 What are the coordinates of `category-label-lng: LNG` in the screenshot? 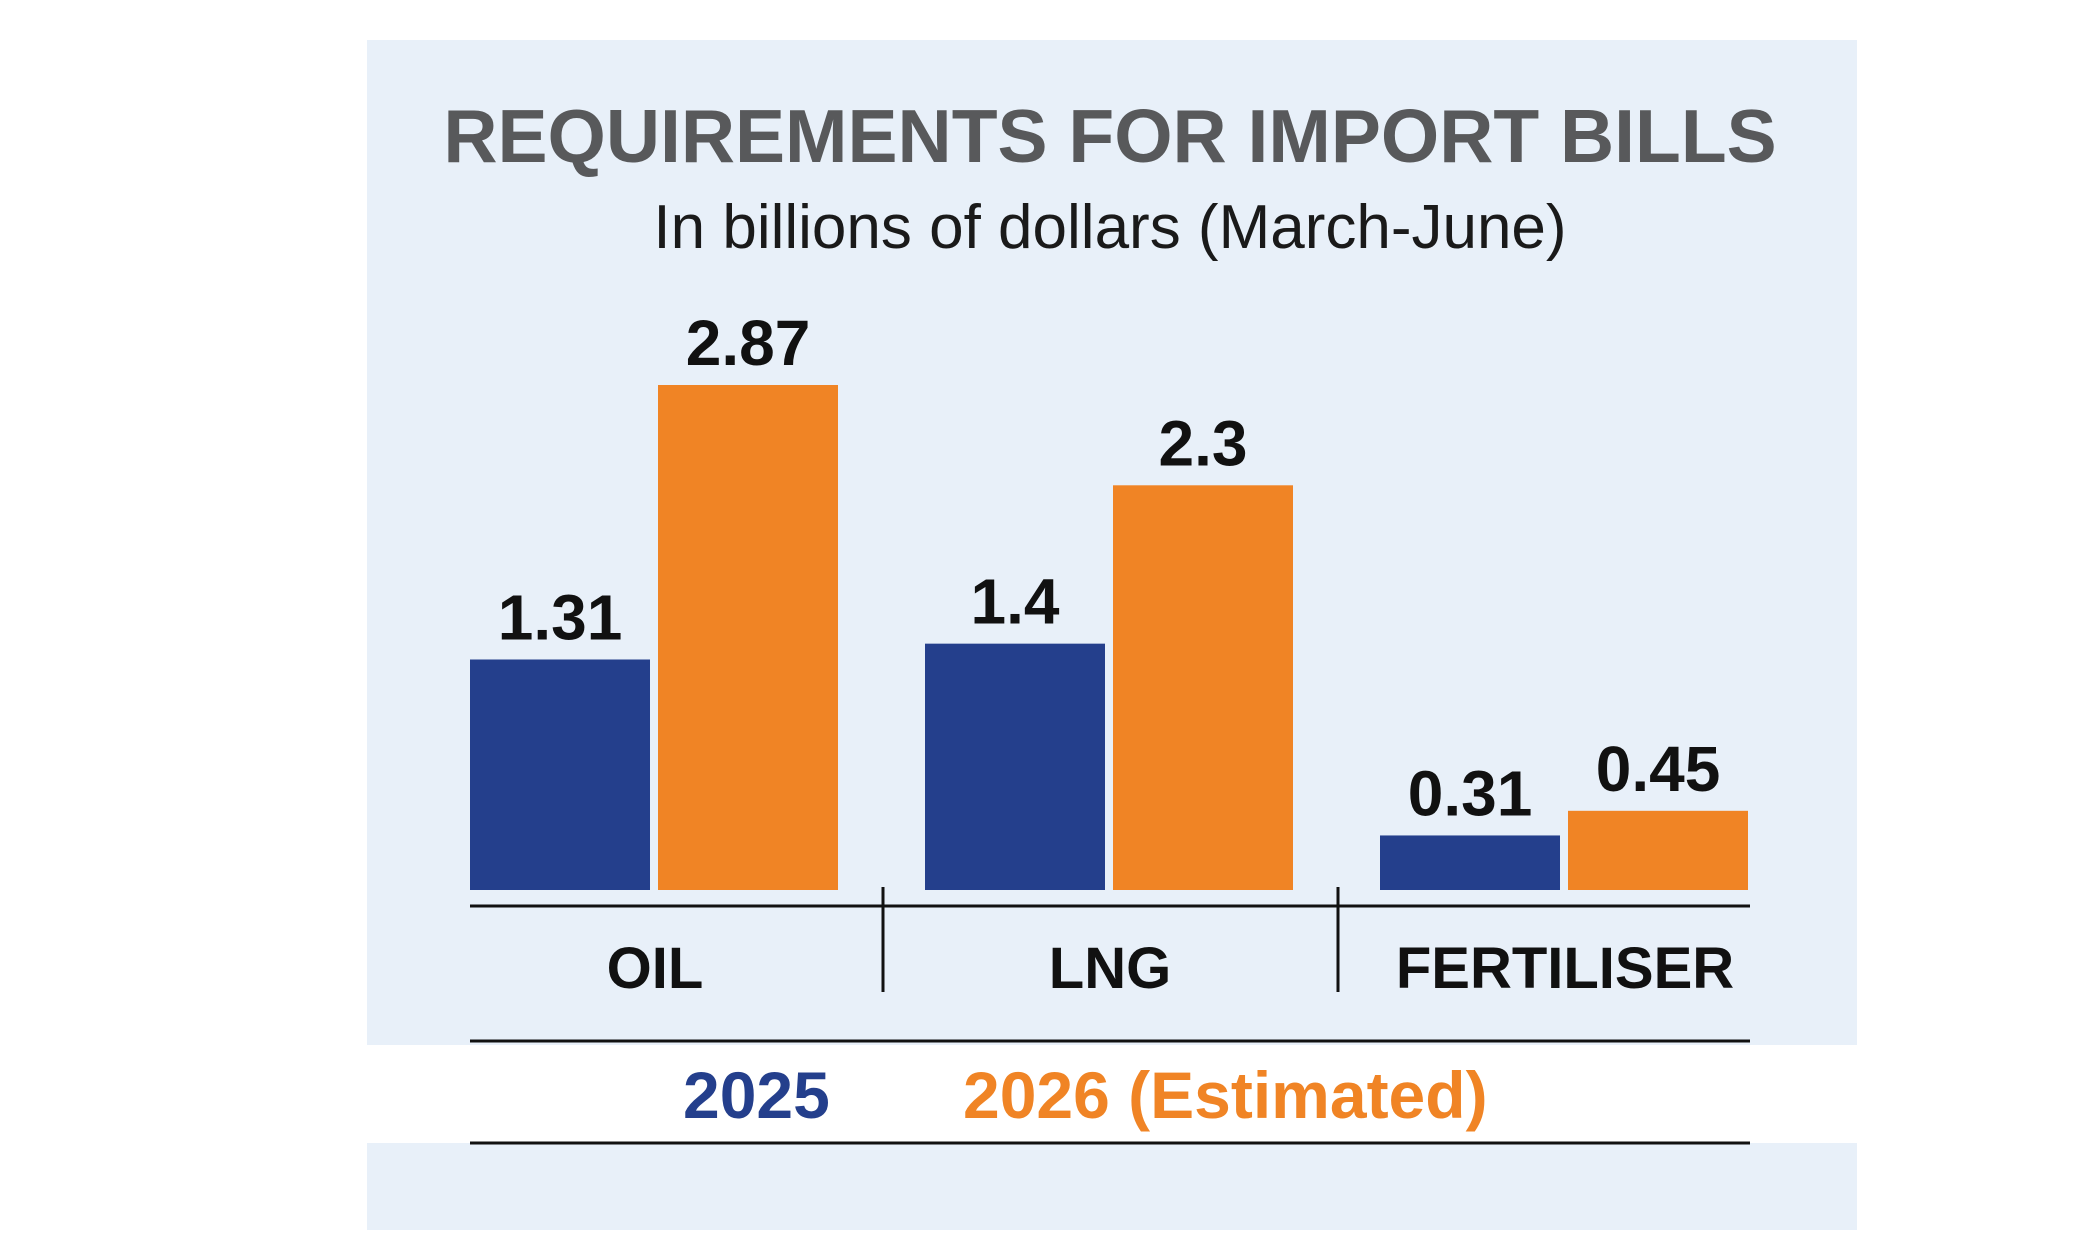 It's located at (1110, 968).